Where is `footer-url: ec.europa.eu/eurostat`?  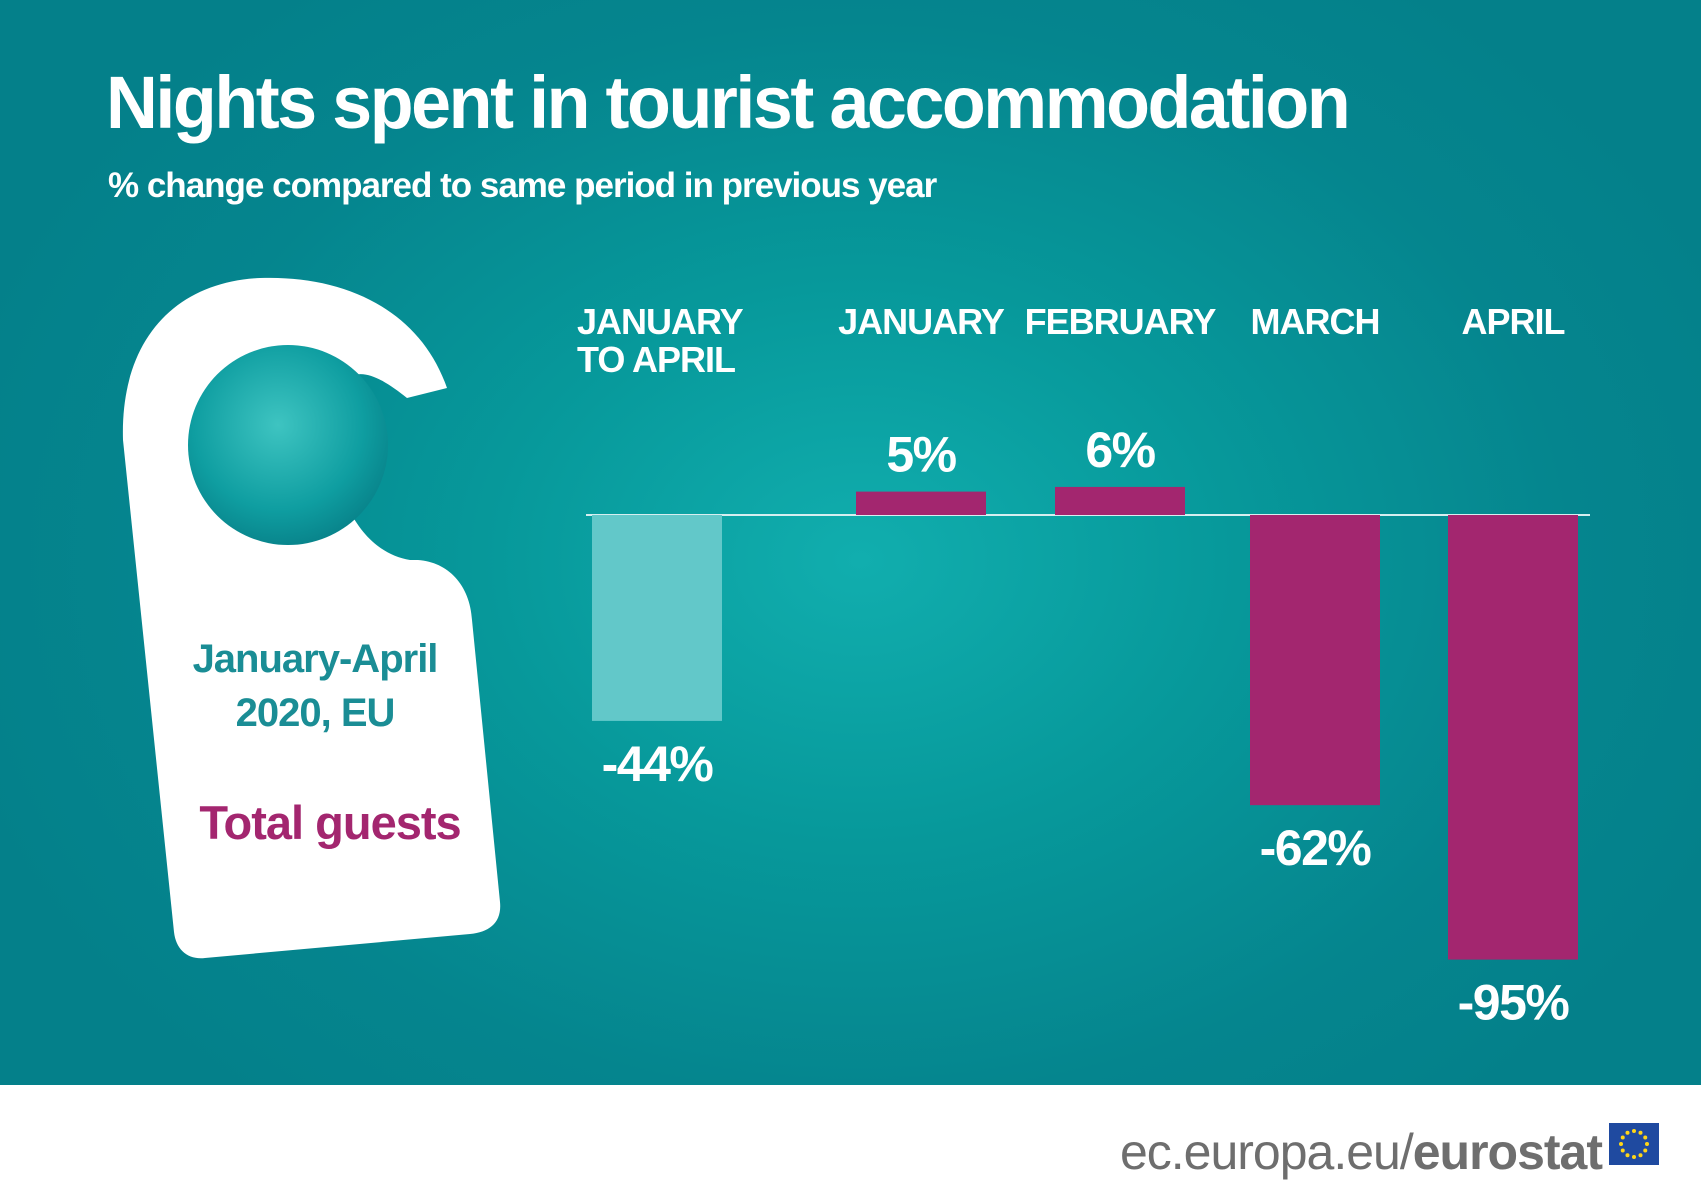 footer-url: ec.europa.eu/eurostat is located at coordinates (1361, 1152).